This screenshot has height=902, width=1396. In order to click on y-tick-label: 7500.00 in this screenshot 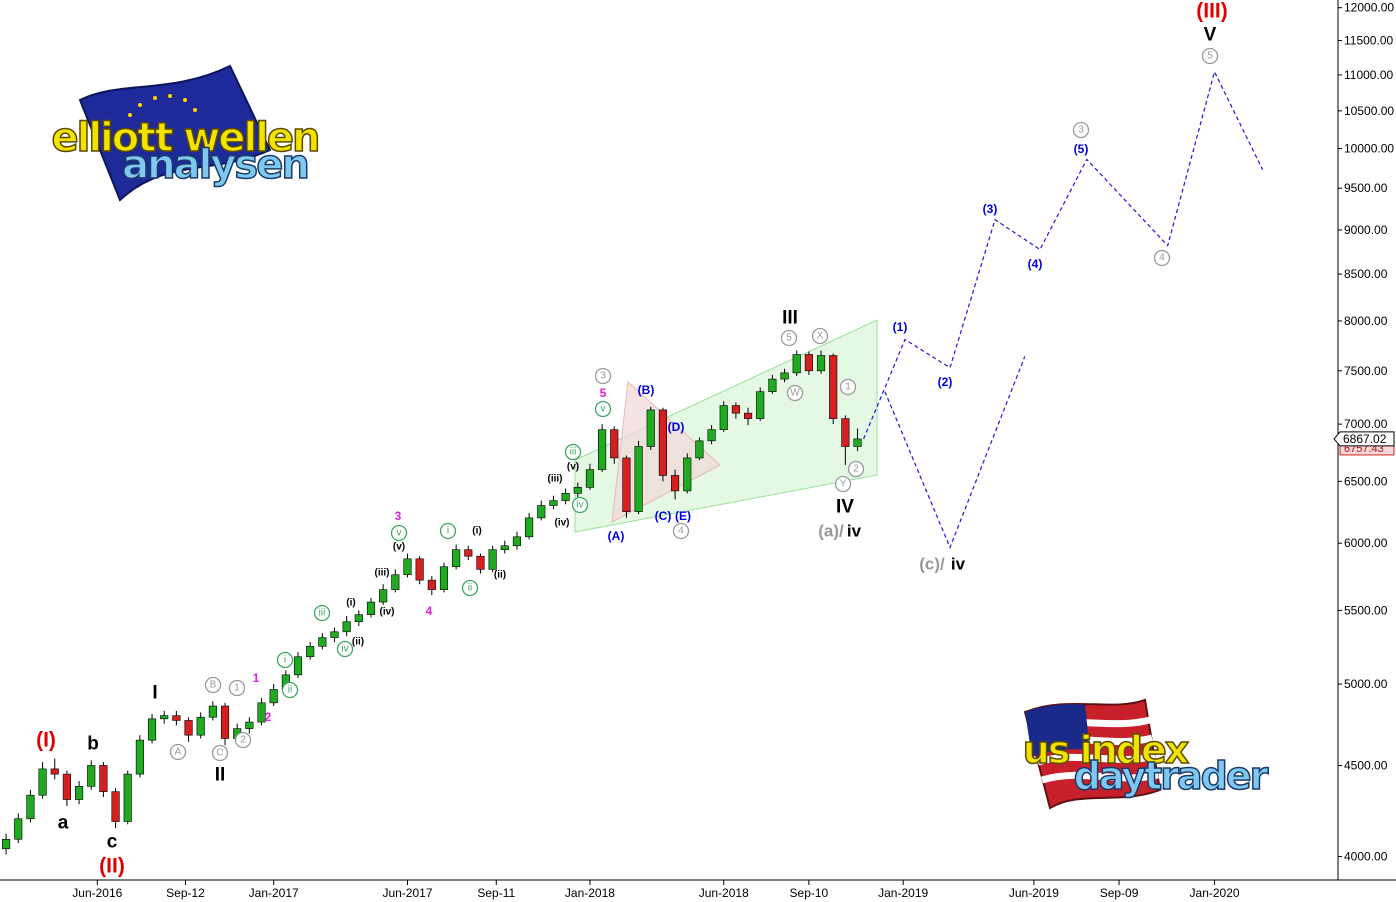, I will do `click(1366, 371)`.